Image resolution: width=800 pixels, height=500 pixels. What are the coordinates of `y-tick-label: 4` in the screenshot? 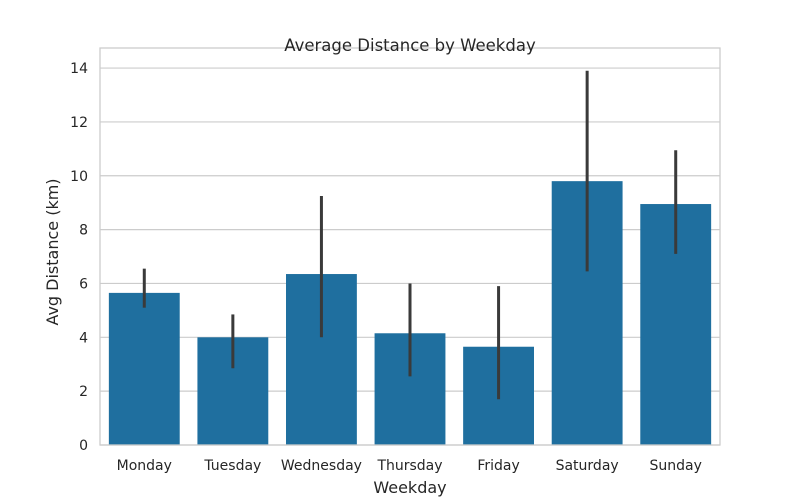 It's located at (83, 338).